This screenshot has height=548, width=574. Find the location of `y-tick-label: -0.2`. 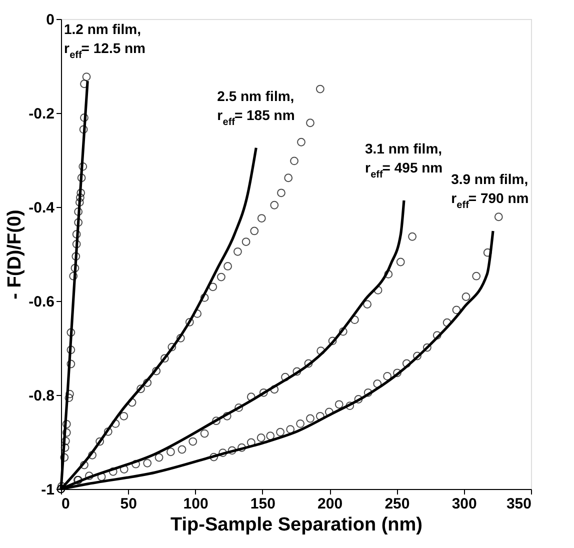

y-tick-label: -0.2 is located at coordinates (41, 114).